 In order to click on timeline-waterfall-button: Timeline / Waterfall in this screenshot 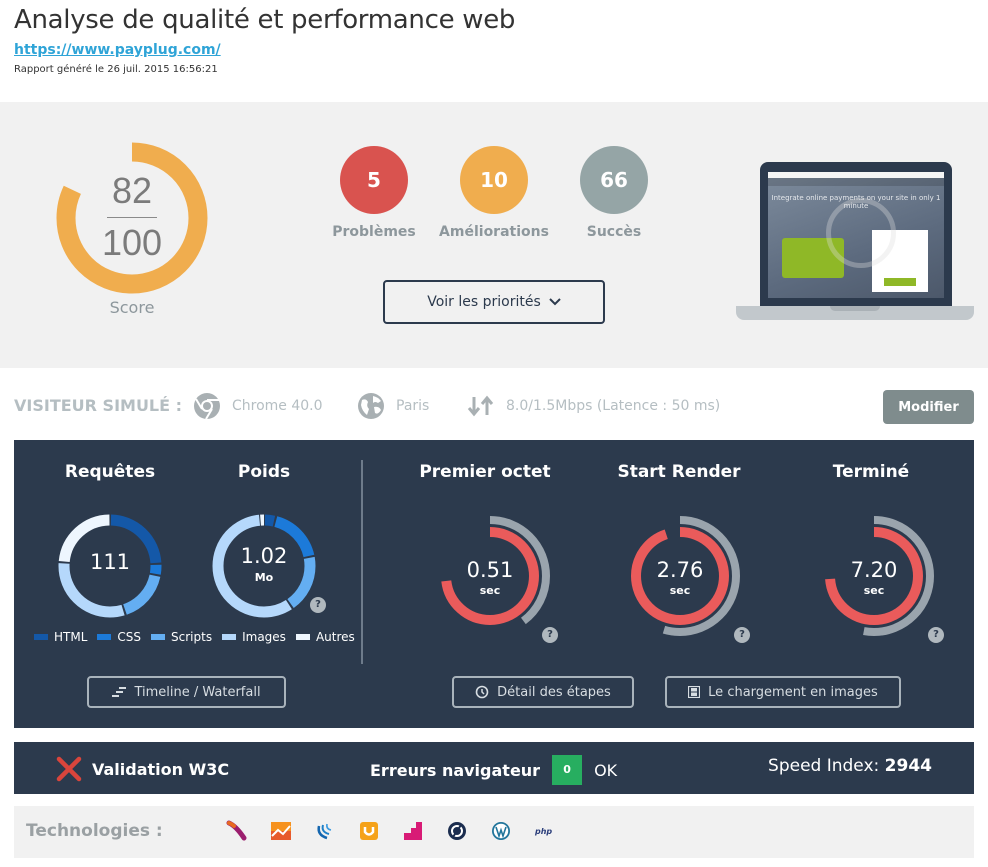, I will do `click(186, 692)`.